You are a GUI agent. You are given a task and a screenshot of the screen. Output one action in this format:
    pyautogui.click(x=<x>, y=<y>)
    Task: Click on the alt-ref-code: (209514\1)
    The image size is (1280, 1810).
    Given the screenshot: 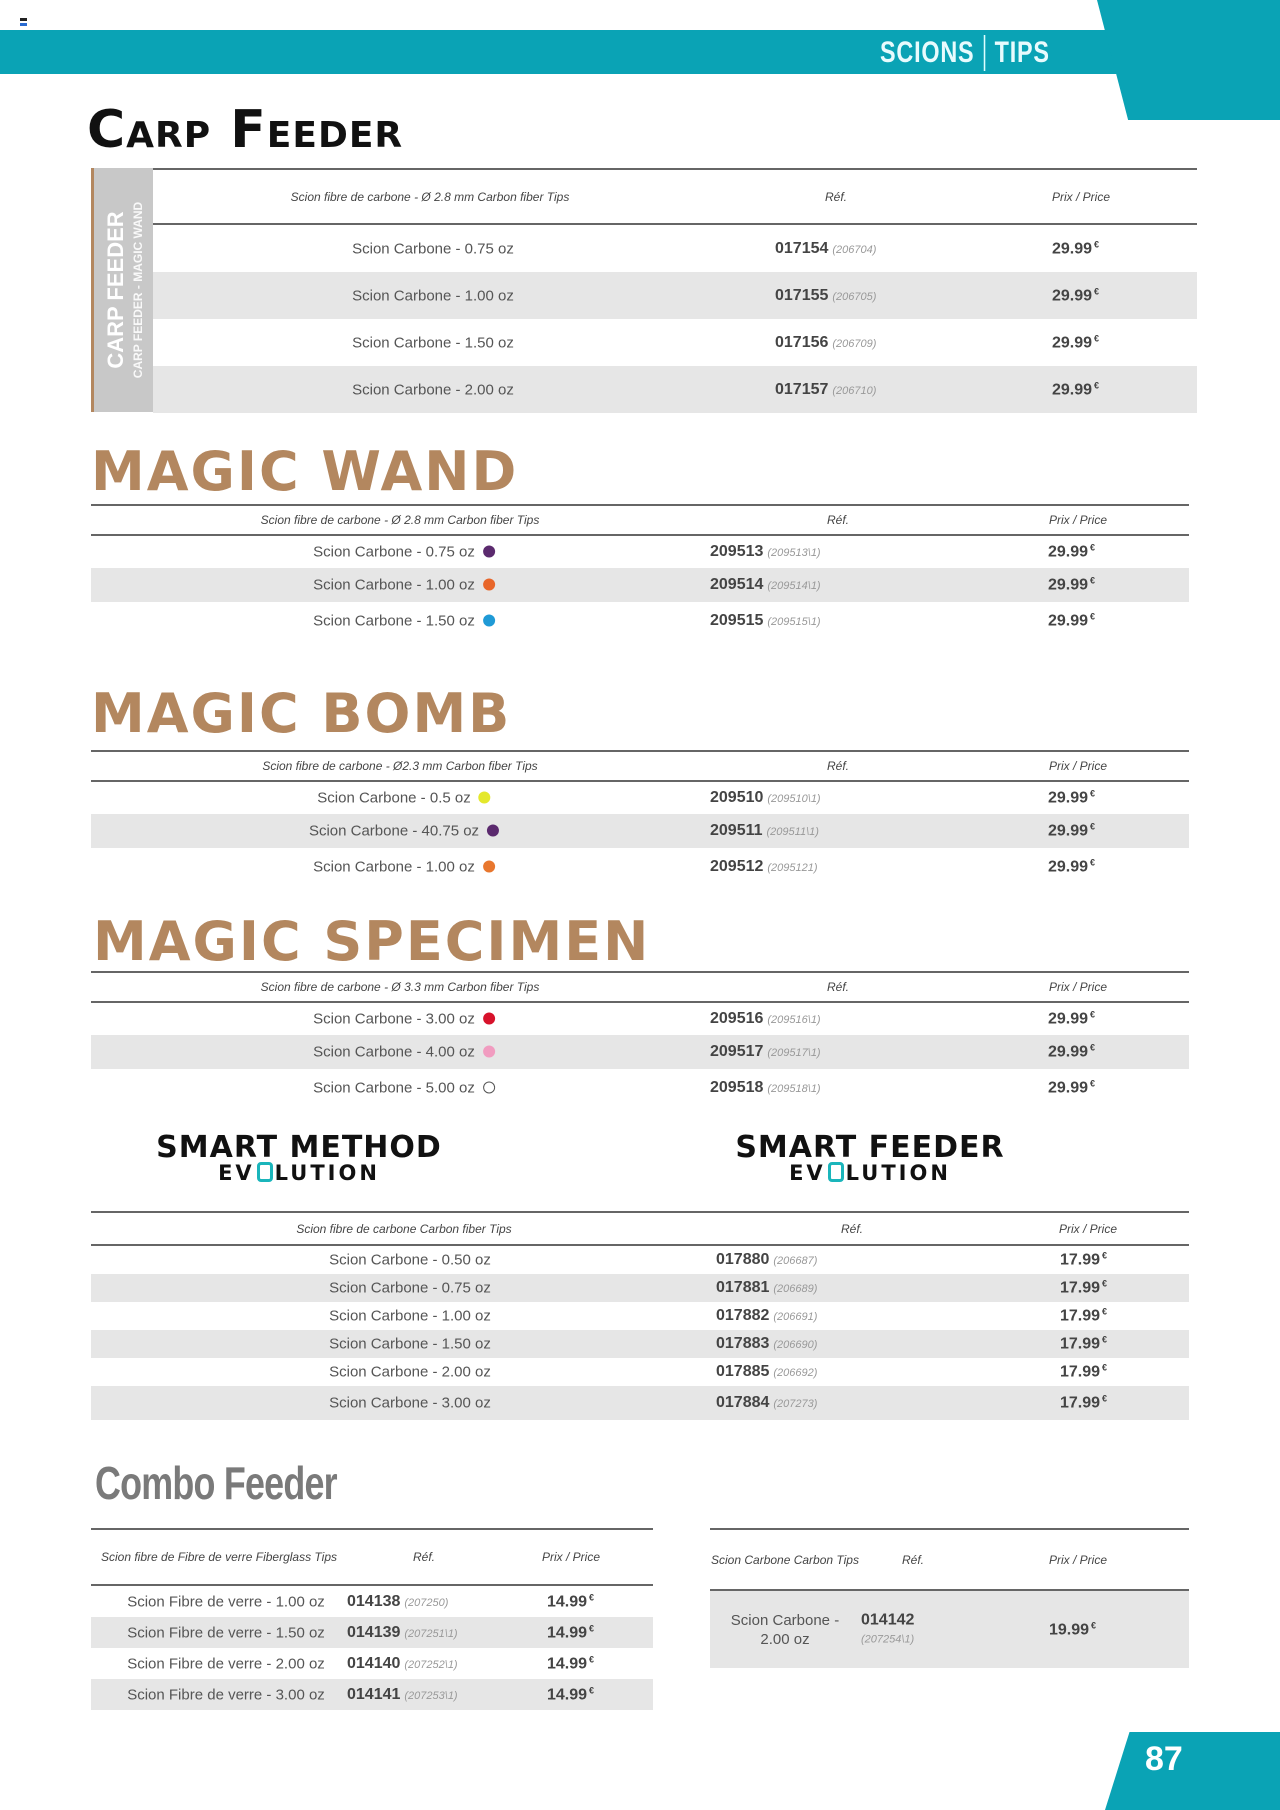 What is the action you would take?
    pyautogui.click(x=794, y=586)
    